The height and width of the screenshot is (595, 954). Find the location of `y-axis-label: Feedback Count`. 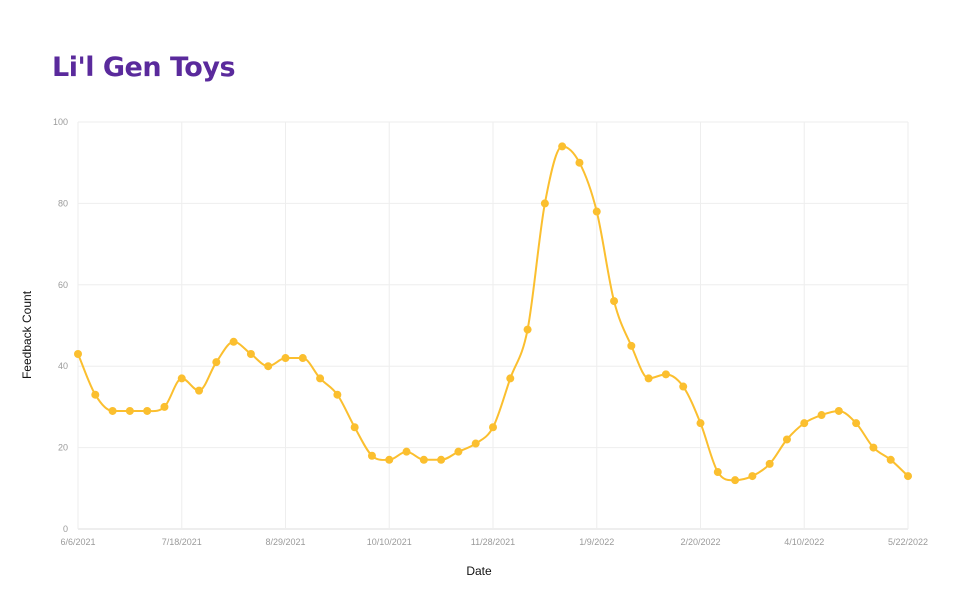

y-axis-label: Feedback Count is located at coordinates (27, 334).